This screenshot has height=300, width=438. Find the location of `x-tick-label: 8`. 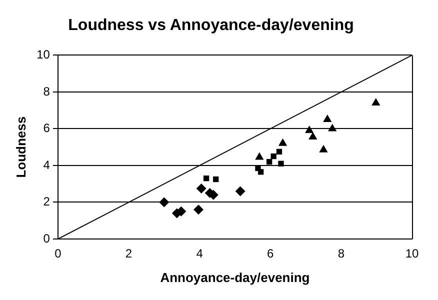

x-tick-label: 8 is located at coordinates (341, 253).